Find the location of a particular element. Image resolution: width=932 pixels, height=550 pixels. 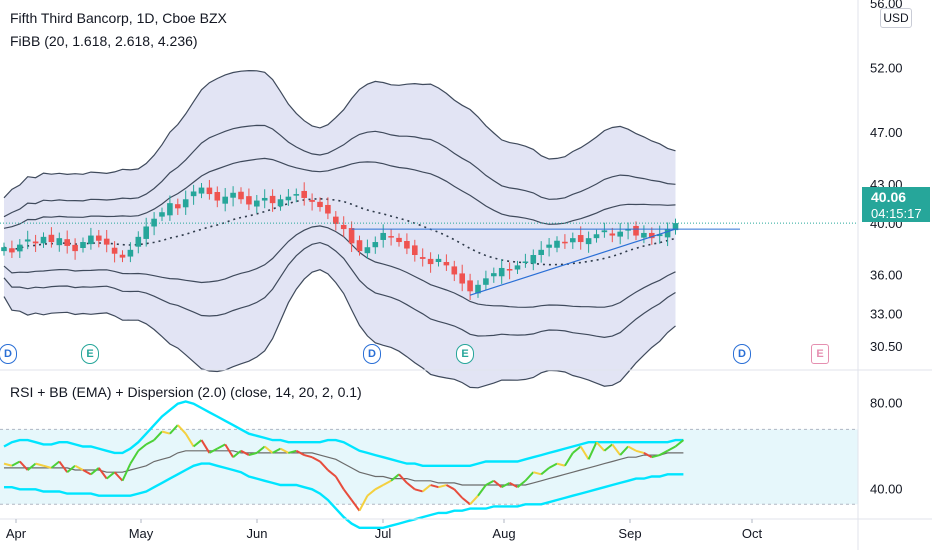

price-tick-label: 47.00 is located at coordinates (886, 132).